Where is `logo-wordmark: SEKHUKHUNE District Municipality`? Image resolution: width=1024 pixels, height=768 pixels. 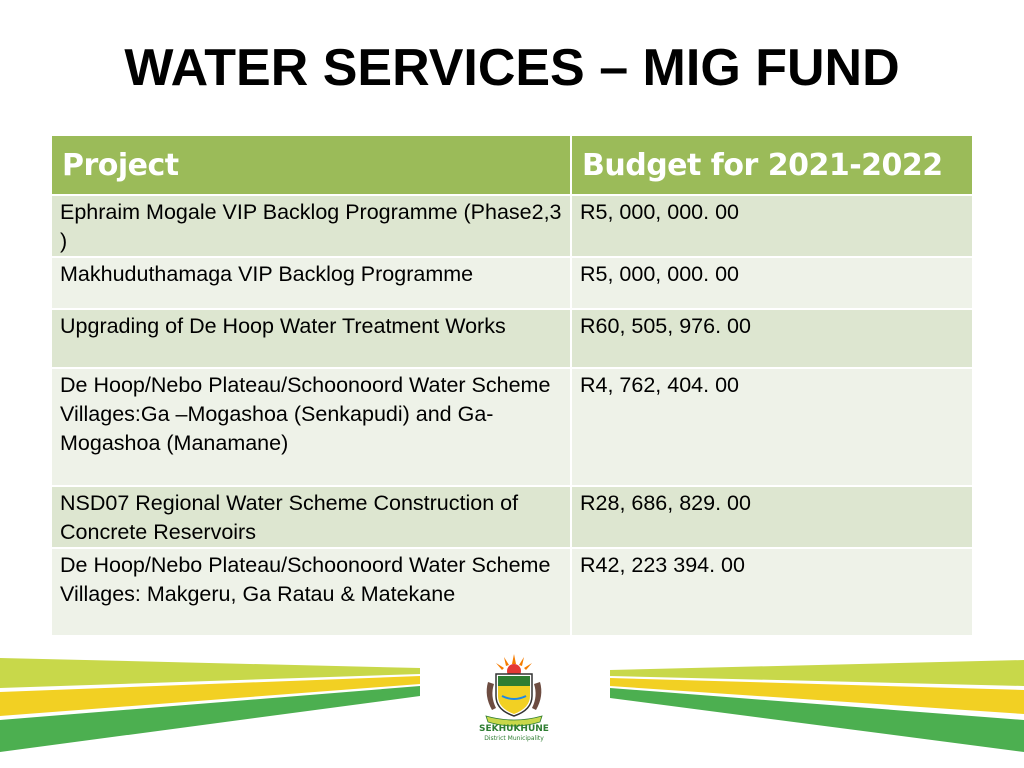 logo-wordmark: SEKHUKHUNE District Municipality is located at coordinates (514, 734).